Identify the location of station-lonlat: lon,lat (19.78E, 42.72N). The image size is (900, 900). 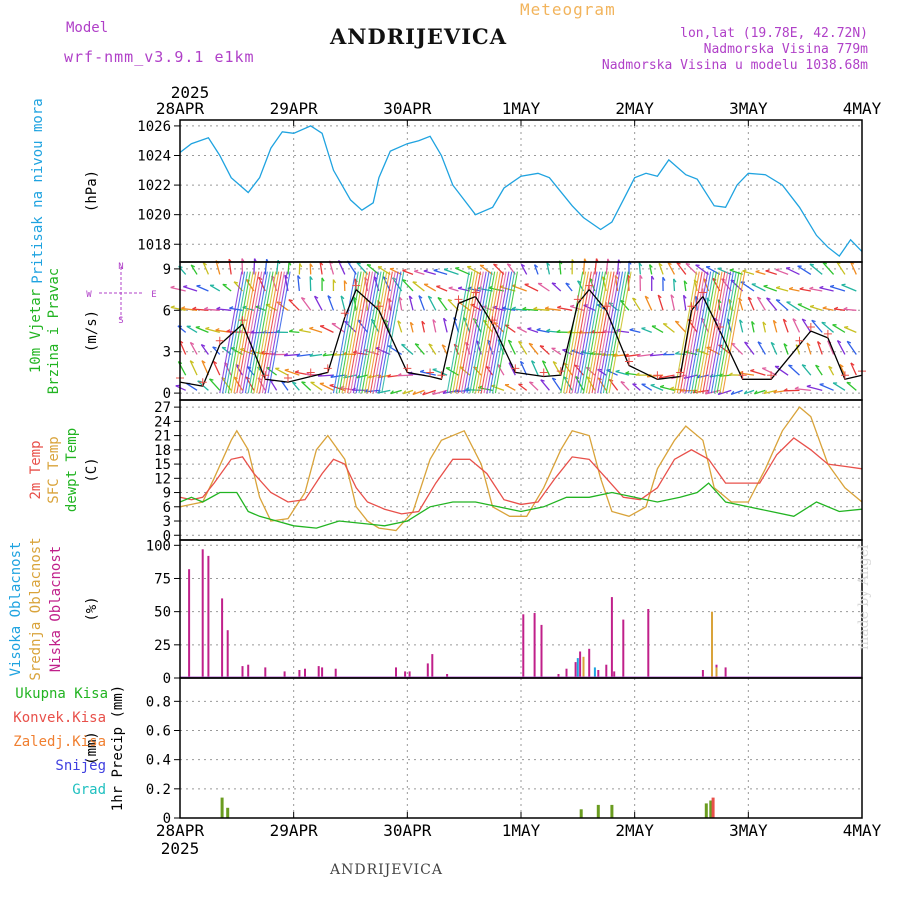
(774, 33).